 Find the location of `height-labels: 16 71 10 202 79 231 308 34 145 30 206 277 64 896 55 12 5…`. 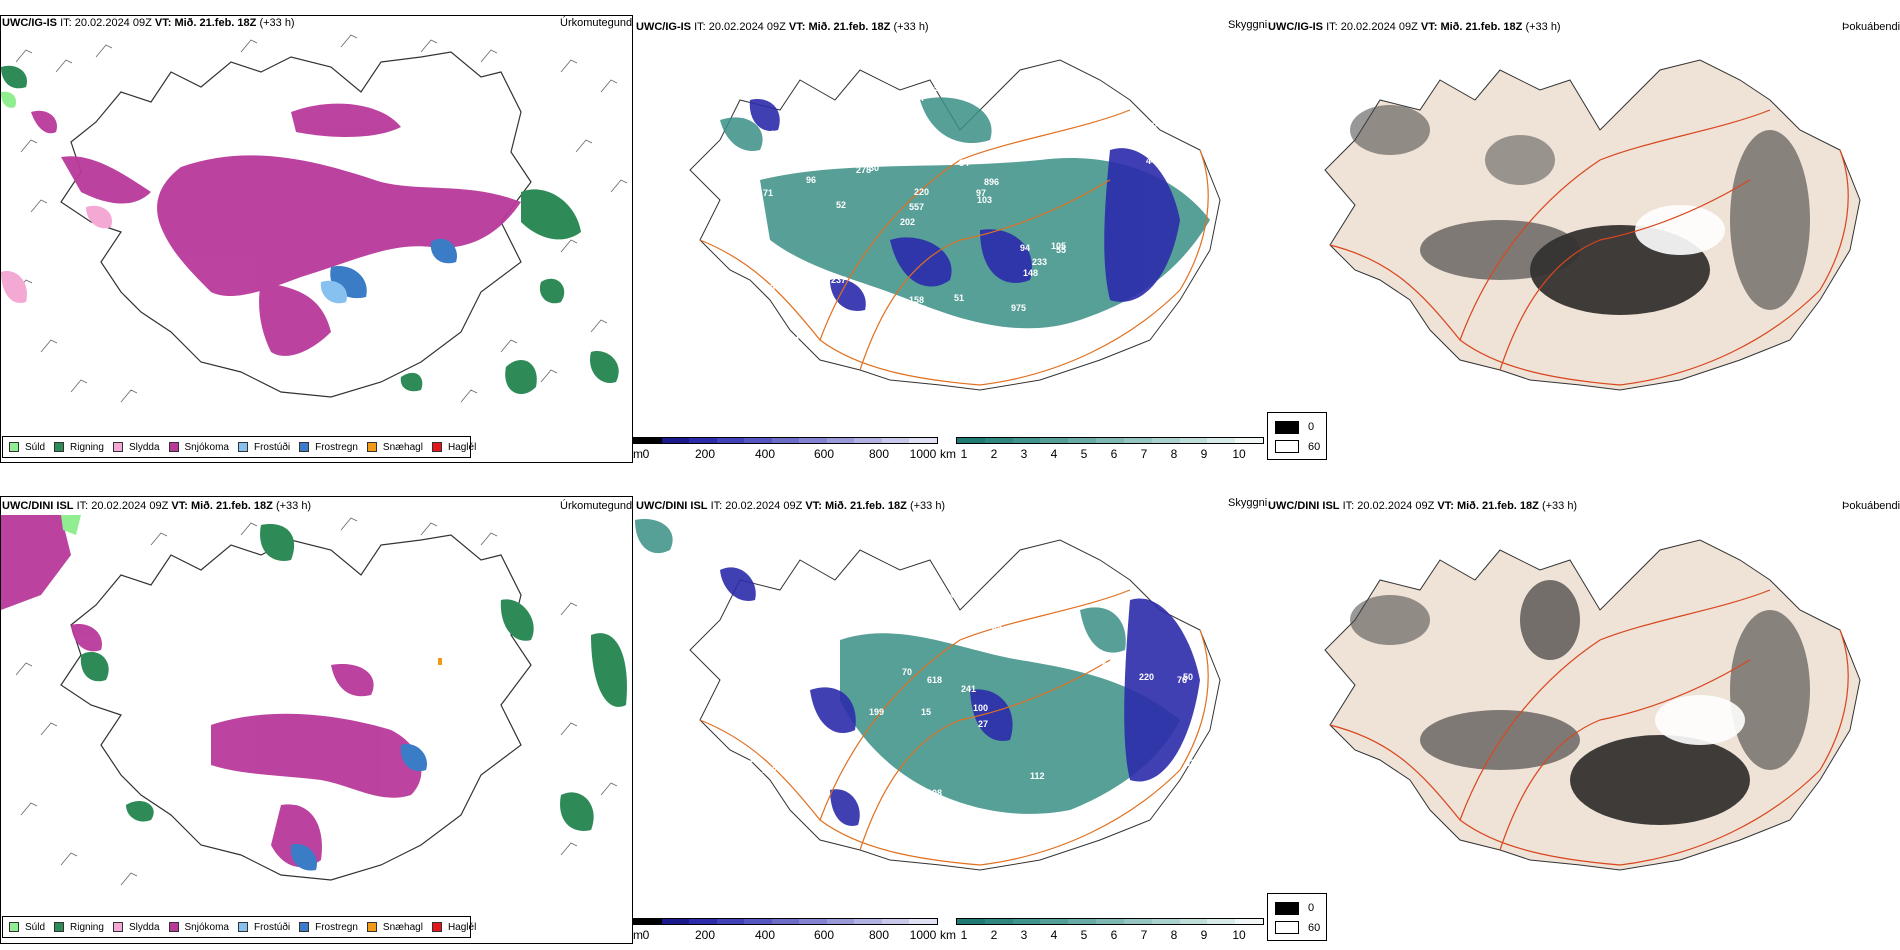

height-labels: 16 71 10 202 79 231 308 34 145 30 206 277 64 896 55 12 5… is located at coordinates (967, 221).